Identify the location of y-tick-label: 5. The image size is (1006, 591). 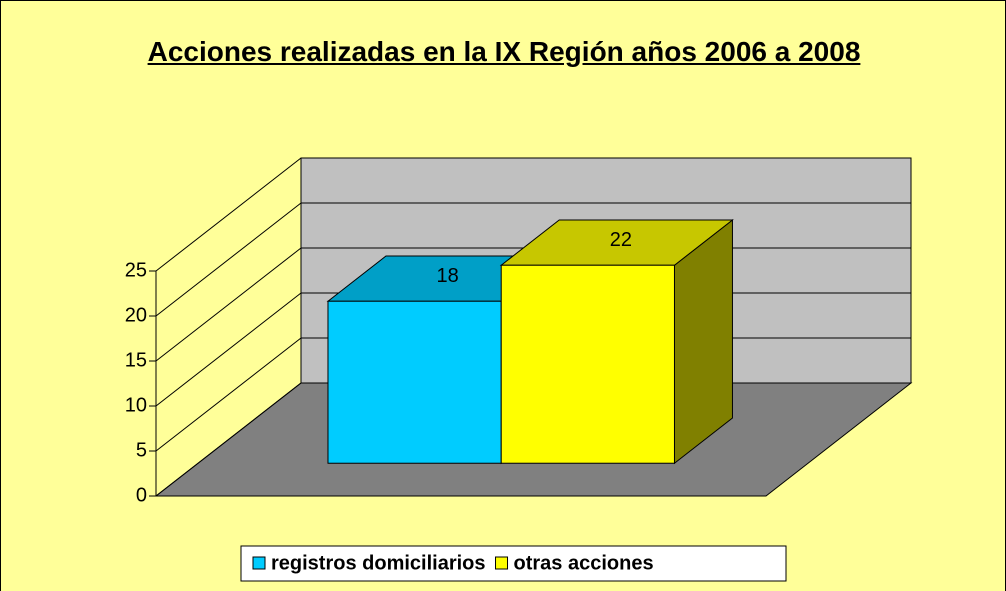
(141, 450).